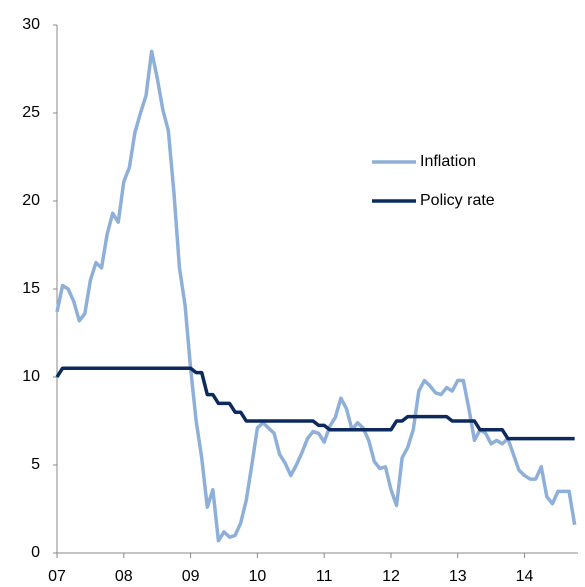 This screenshot has width=585, height=587. Describe the element at coordinates (124, 576) in the screenshot. I see `x-tick-label: 08` at that location.